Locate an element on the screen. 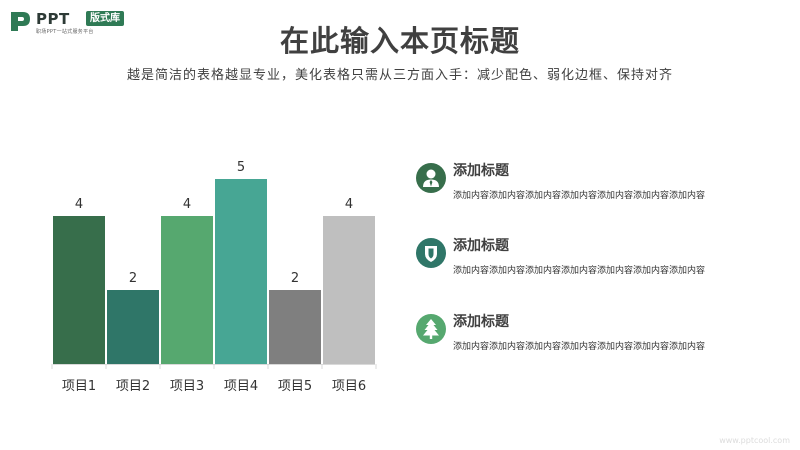 The image size is (800, 450). x-tick-label: 项目2 is located at coordinates (133, 386).